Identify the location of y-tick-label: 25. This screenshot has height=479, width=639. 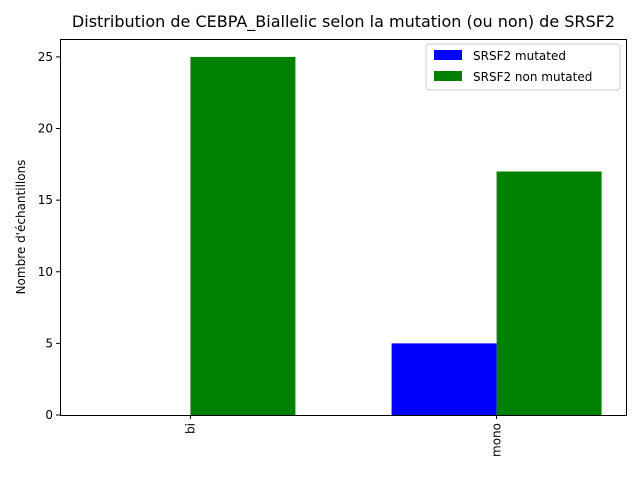
(45, 57).